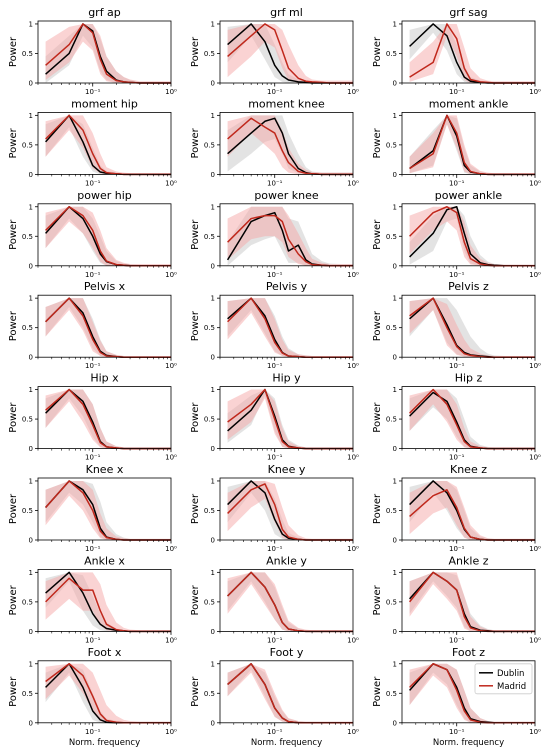 The height and width of the screenshot is (756, 550). I want to click on panel: Knee y Power 0 0.5 1 10⁻¹ 10⁰, so click(274, 508).